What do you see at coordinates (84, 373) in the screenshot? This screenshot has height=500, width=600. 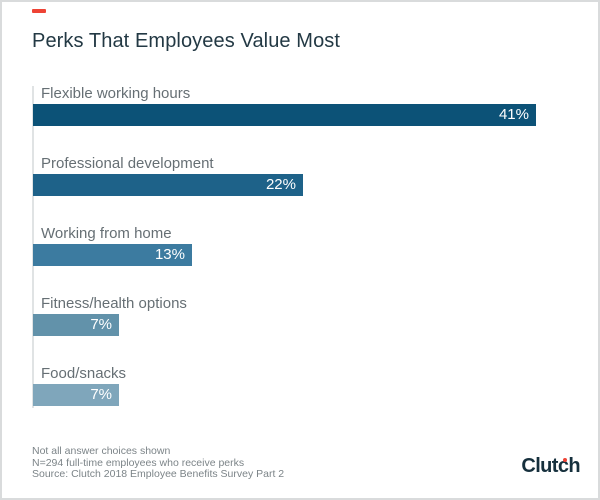 I see `bar-category-label: Food/snacks` at bounding box center [84, 373].